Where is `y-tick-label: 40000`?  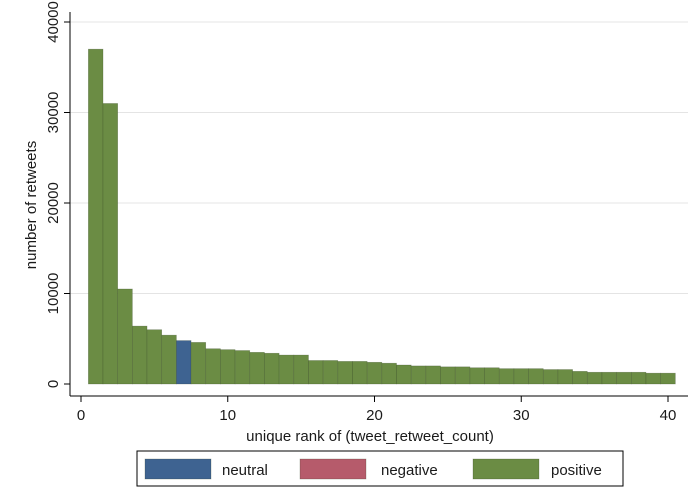 y-tick-label: 40000 is located at coordinates (53, 22).